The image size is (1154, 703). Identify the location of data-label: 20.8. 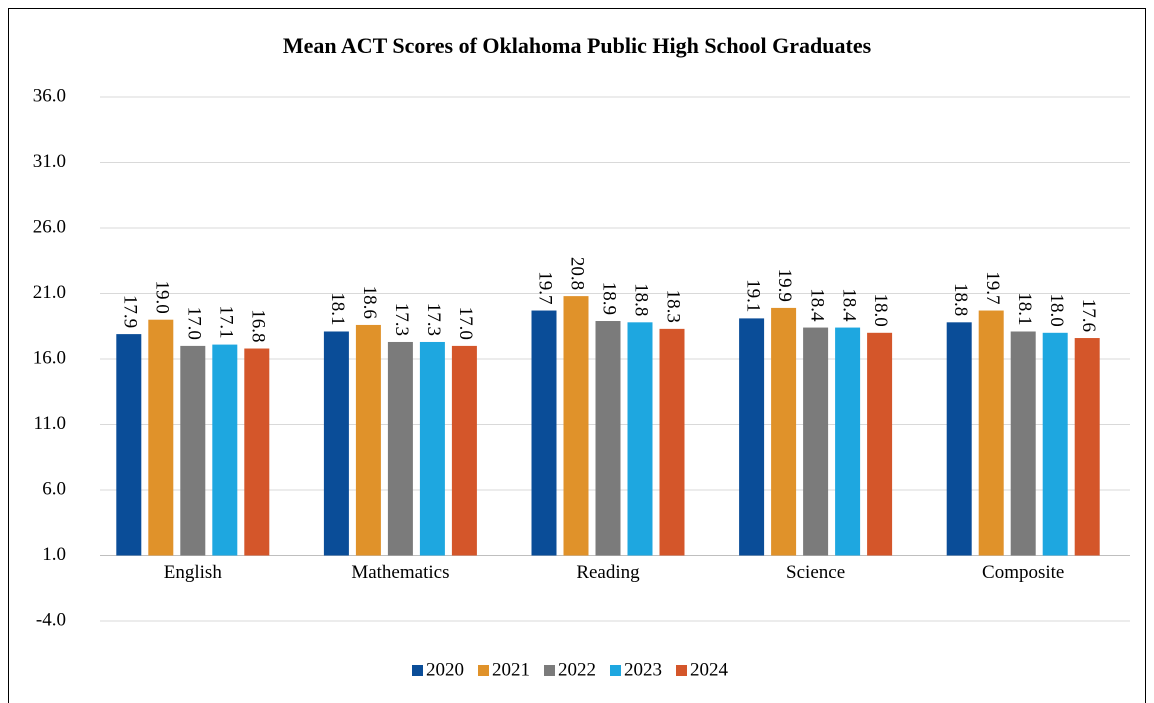
(577, 273).